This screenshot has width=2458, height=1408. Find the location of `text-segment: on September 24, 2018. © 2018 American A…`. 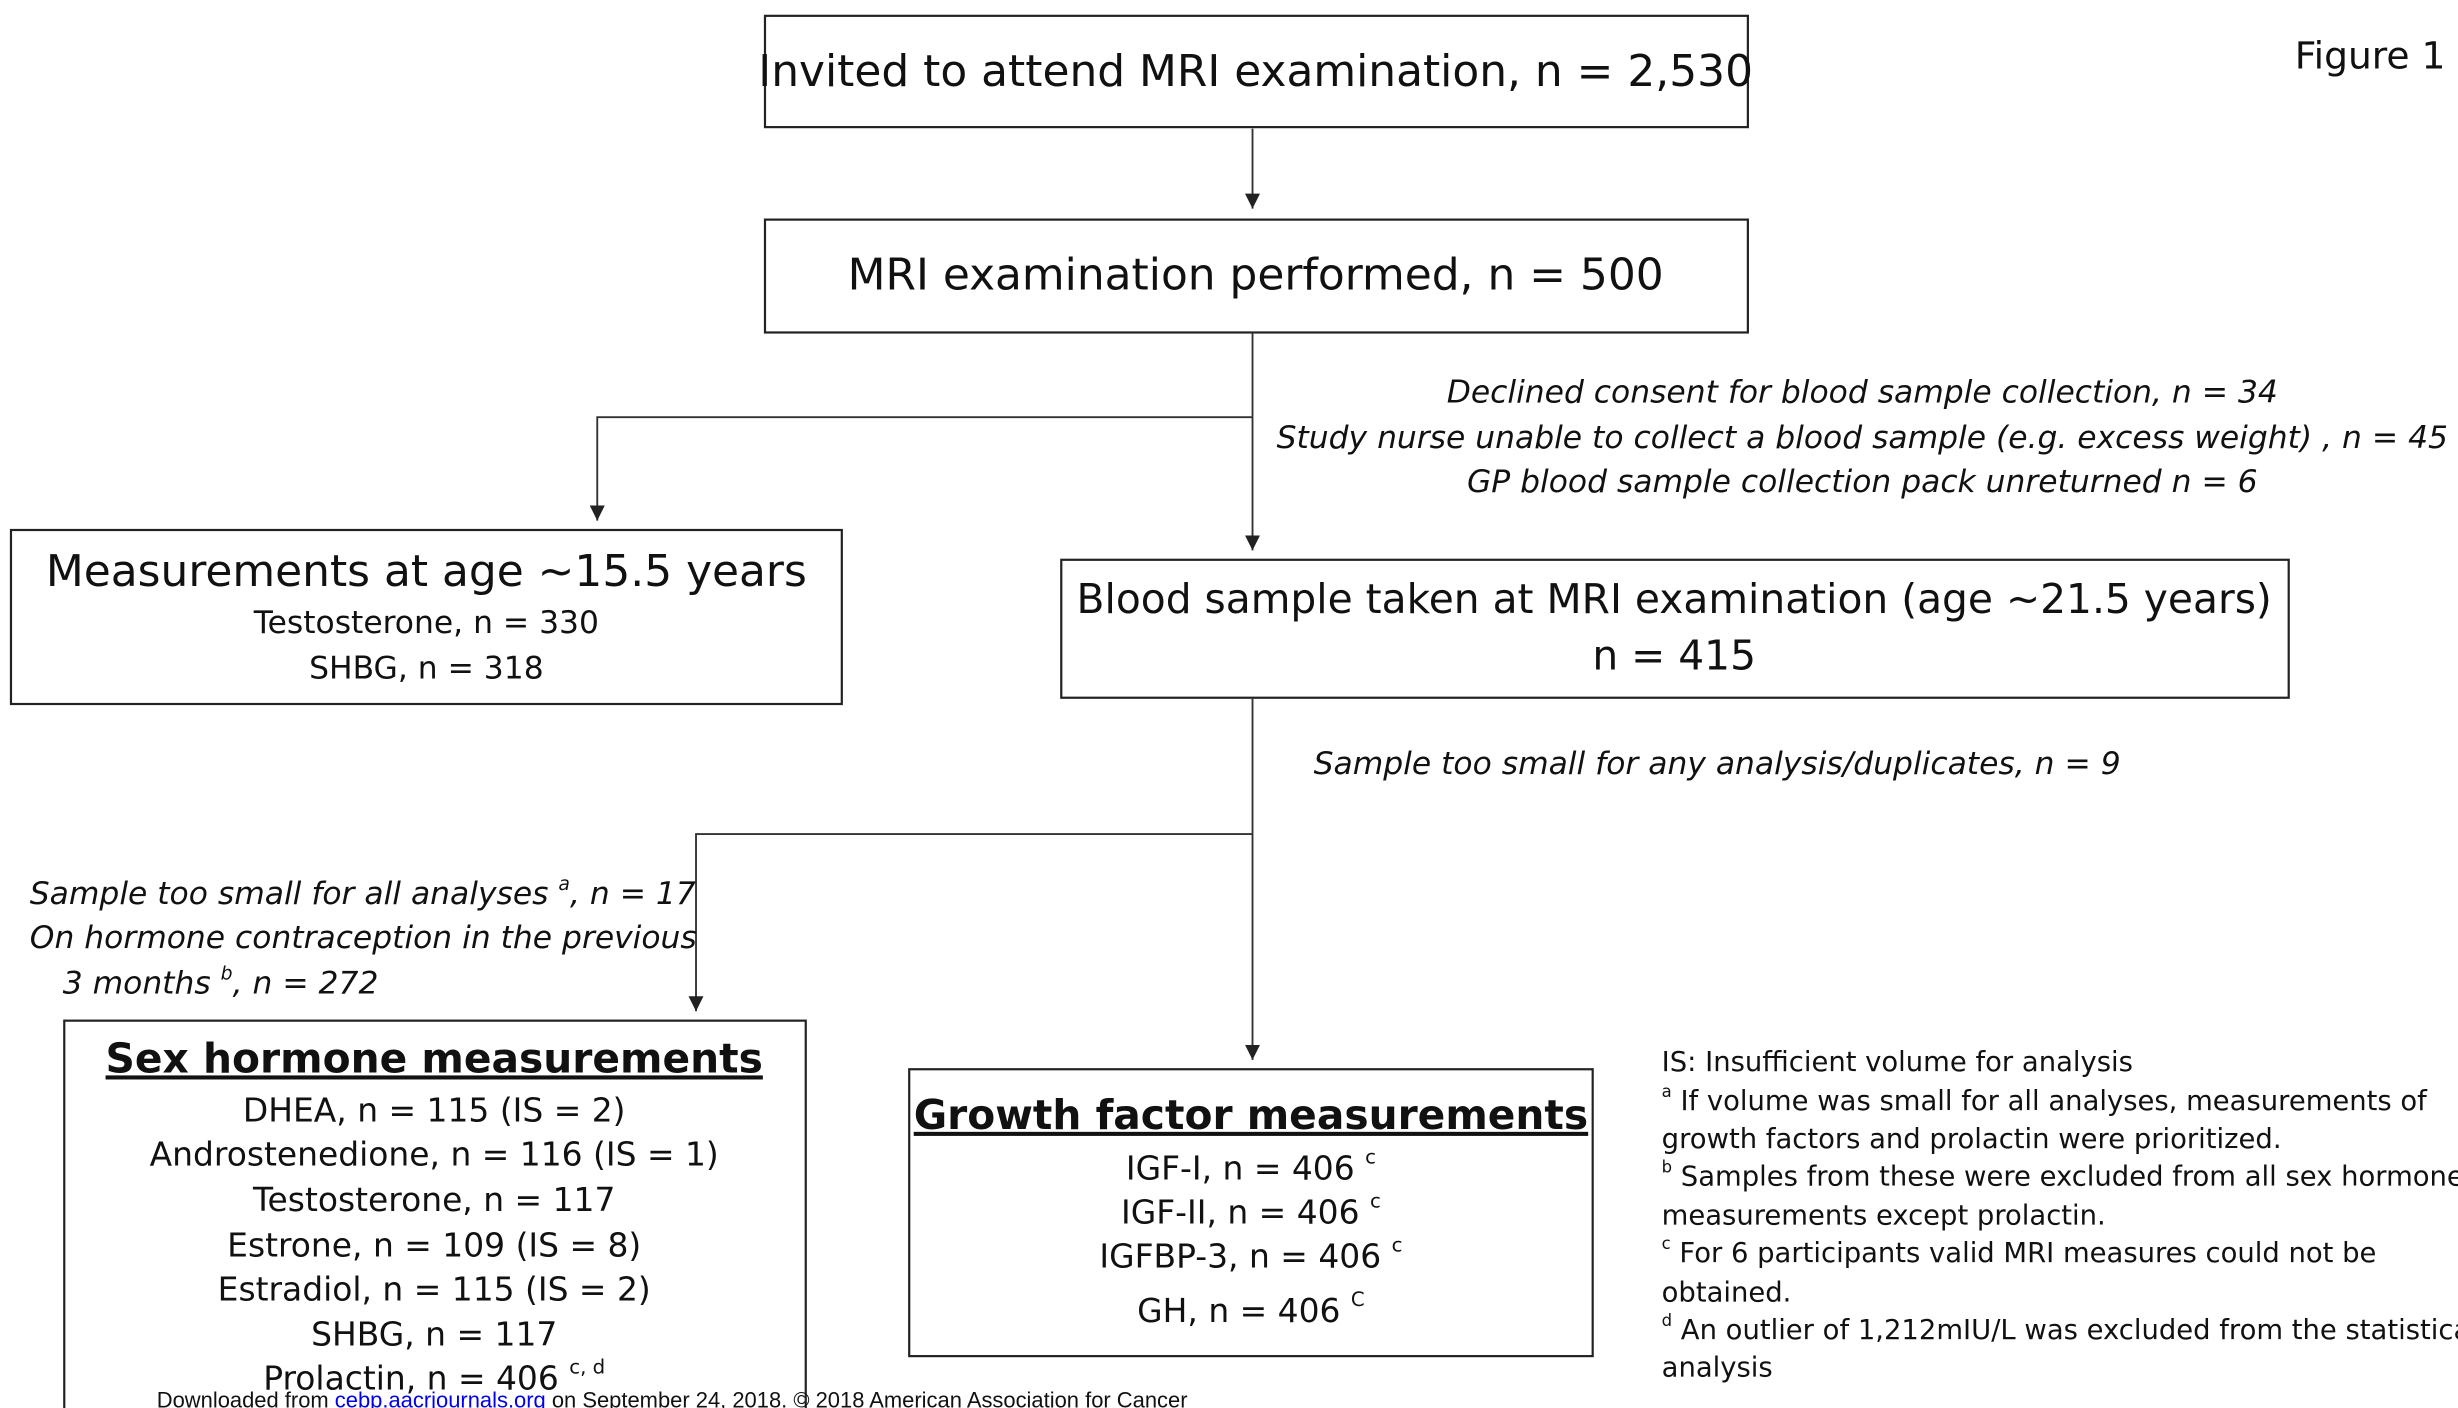

text-segment: on September 24, 2018. © 2018 American A… is located at coordinates (867, 1397).